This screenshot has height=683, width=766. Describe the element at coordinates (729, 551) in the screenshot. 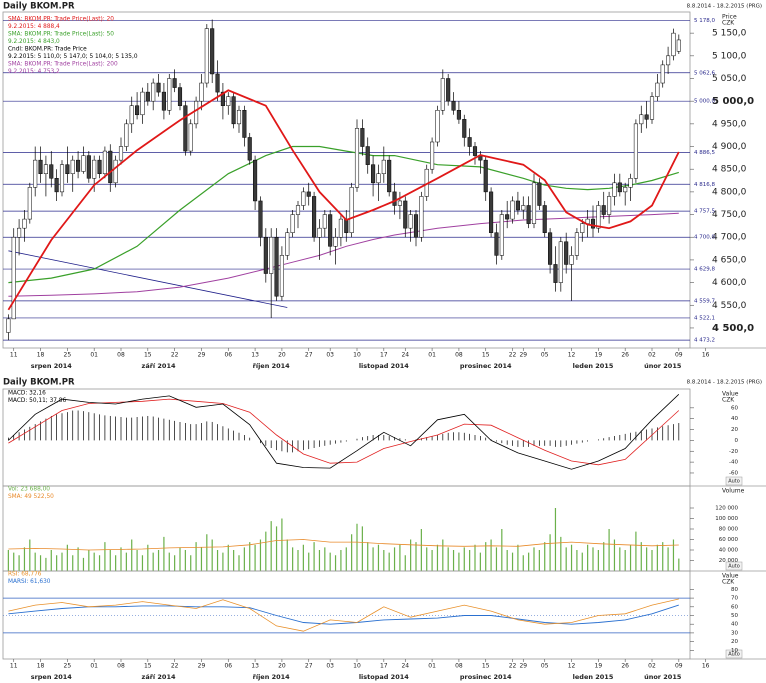

I see `y-tick-label: 40 000` at that location.